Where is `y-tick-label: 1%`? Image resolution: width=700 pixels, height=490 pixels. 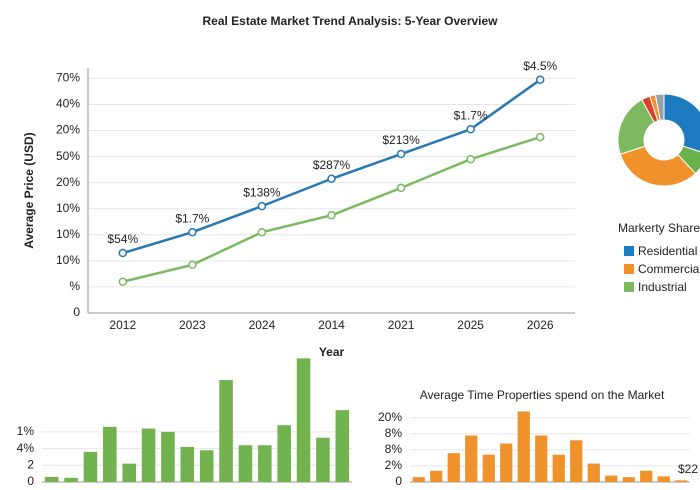
y-tick-label: 1% is located at coordinates (26, 431).